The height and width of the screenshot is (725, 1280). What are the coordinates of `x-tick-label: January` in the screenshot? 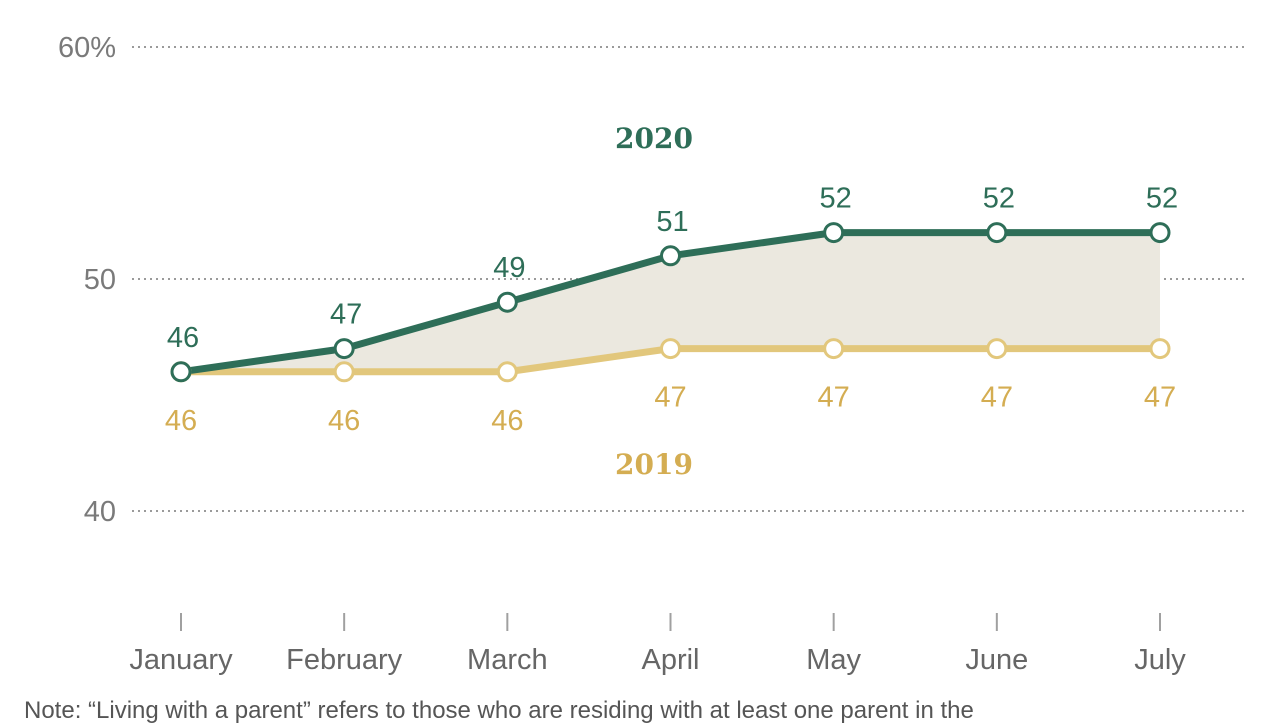 It's located at (181, 660).